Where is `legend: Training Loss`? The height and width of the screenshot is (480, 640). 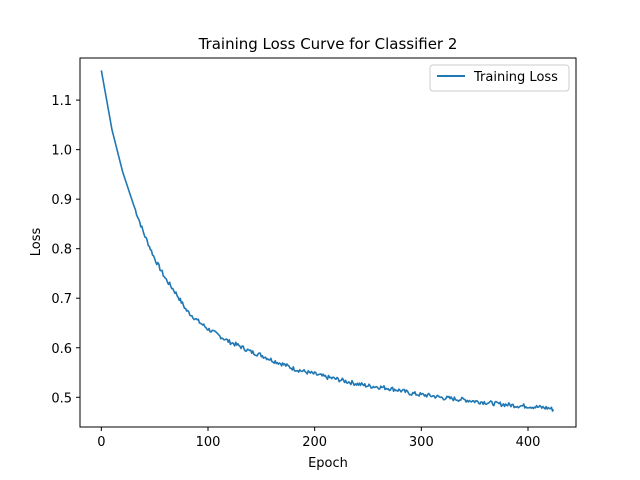 legend: Training Loss is located at coordinates (499, 78).